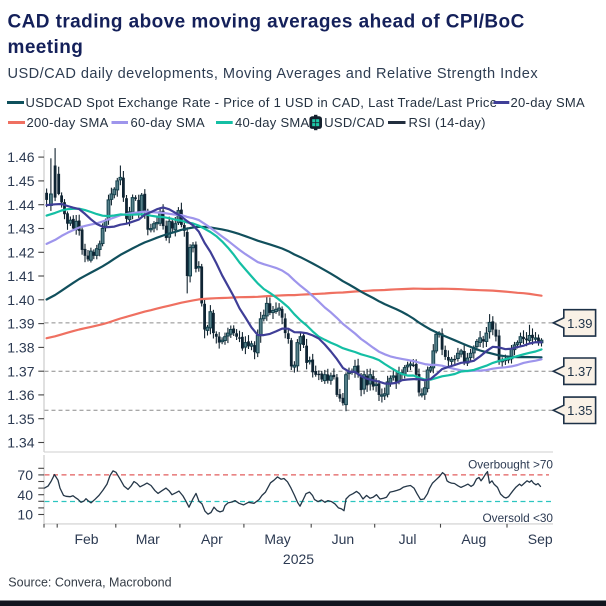 Image resolution: width=606 pixels, height=606 pixels. Describe the element at coordinates (20, 348) in the screenshot. I see `svg-text: 1.38` at that location.